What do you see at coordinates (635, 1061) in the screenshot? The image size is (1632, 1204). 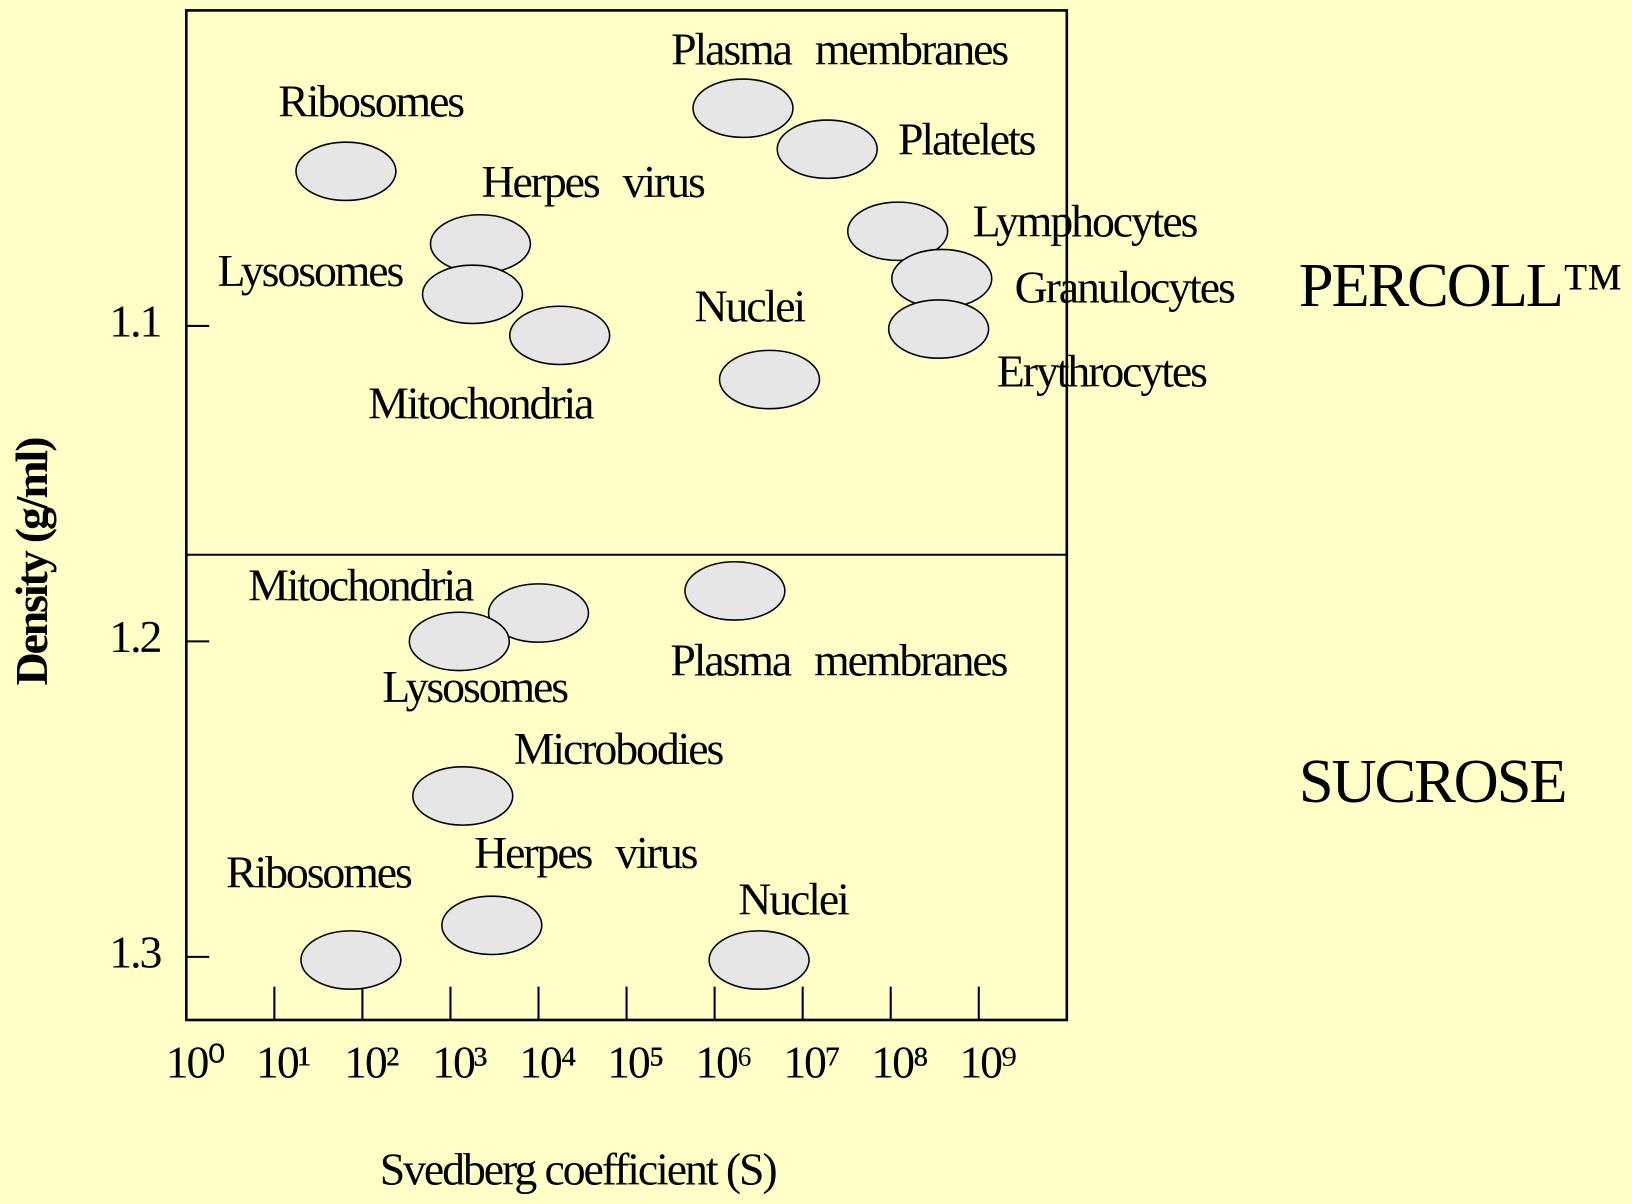 I see `x-tick-label: 10⁵` at bounding box center [635, 1061].